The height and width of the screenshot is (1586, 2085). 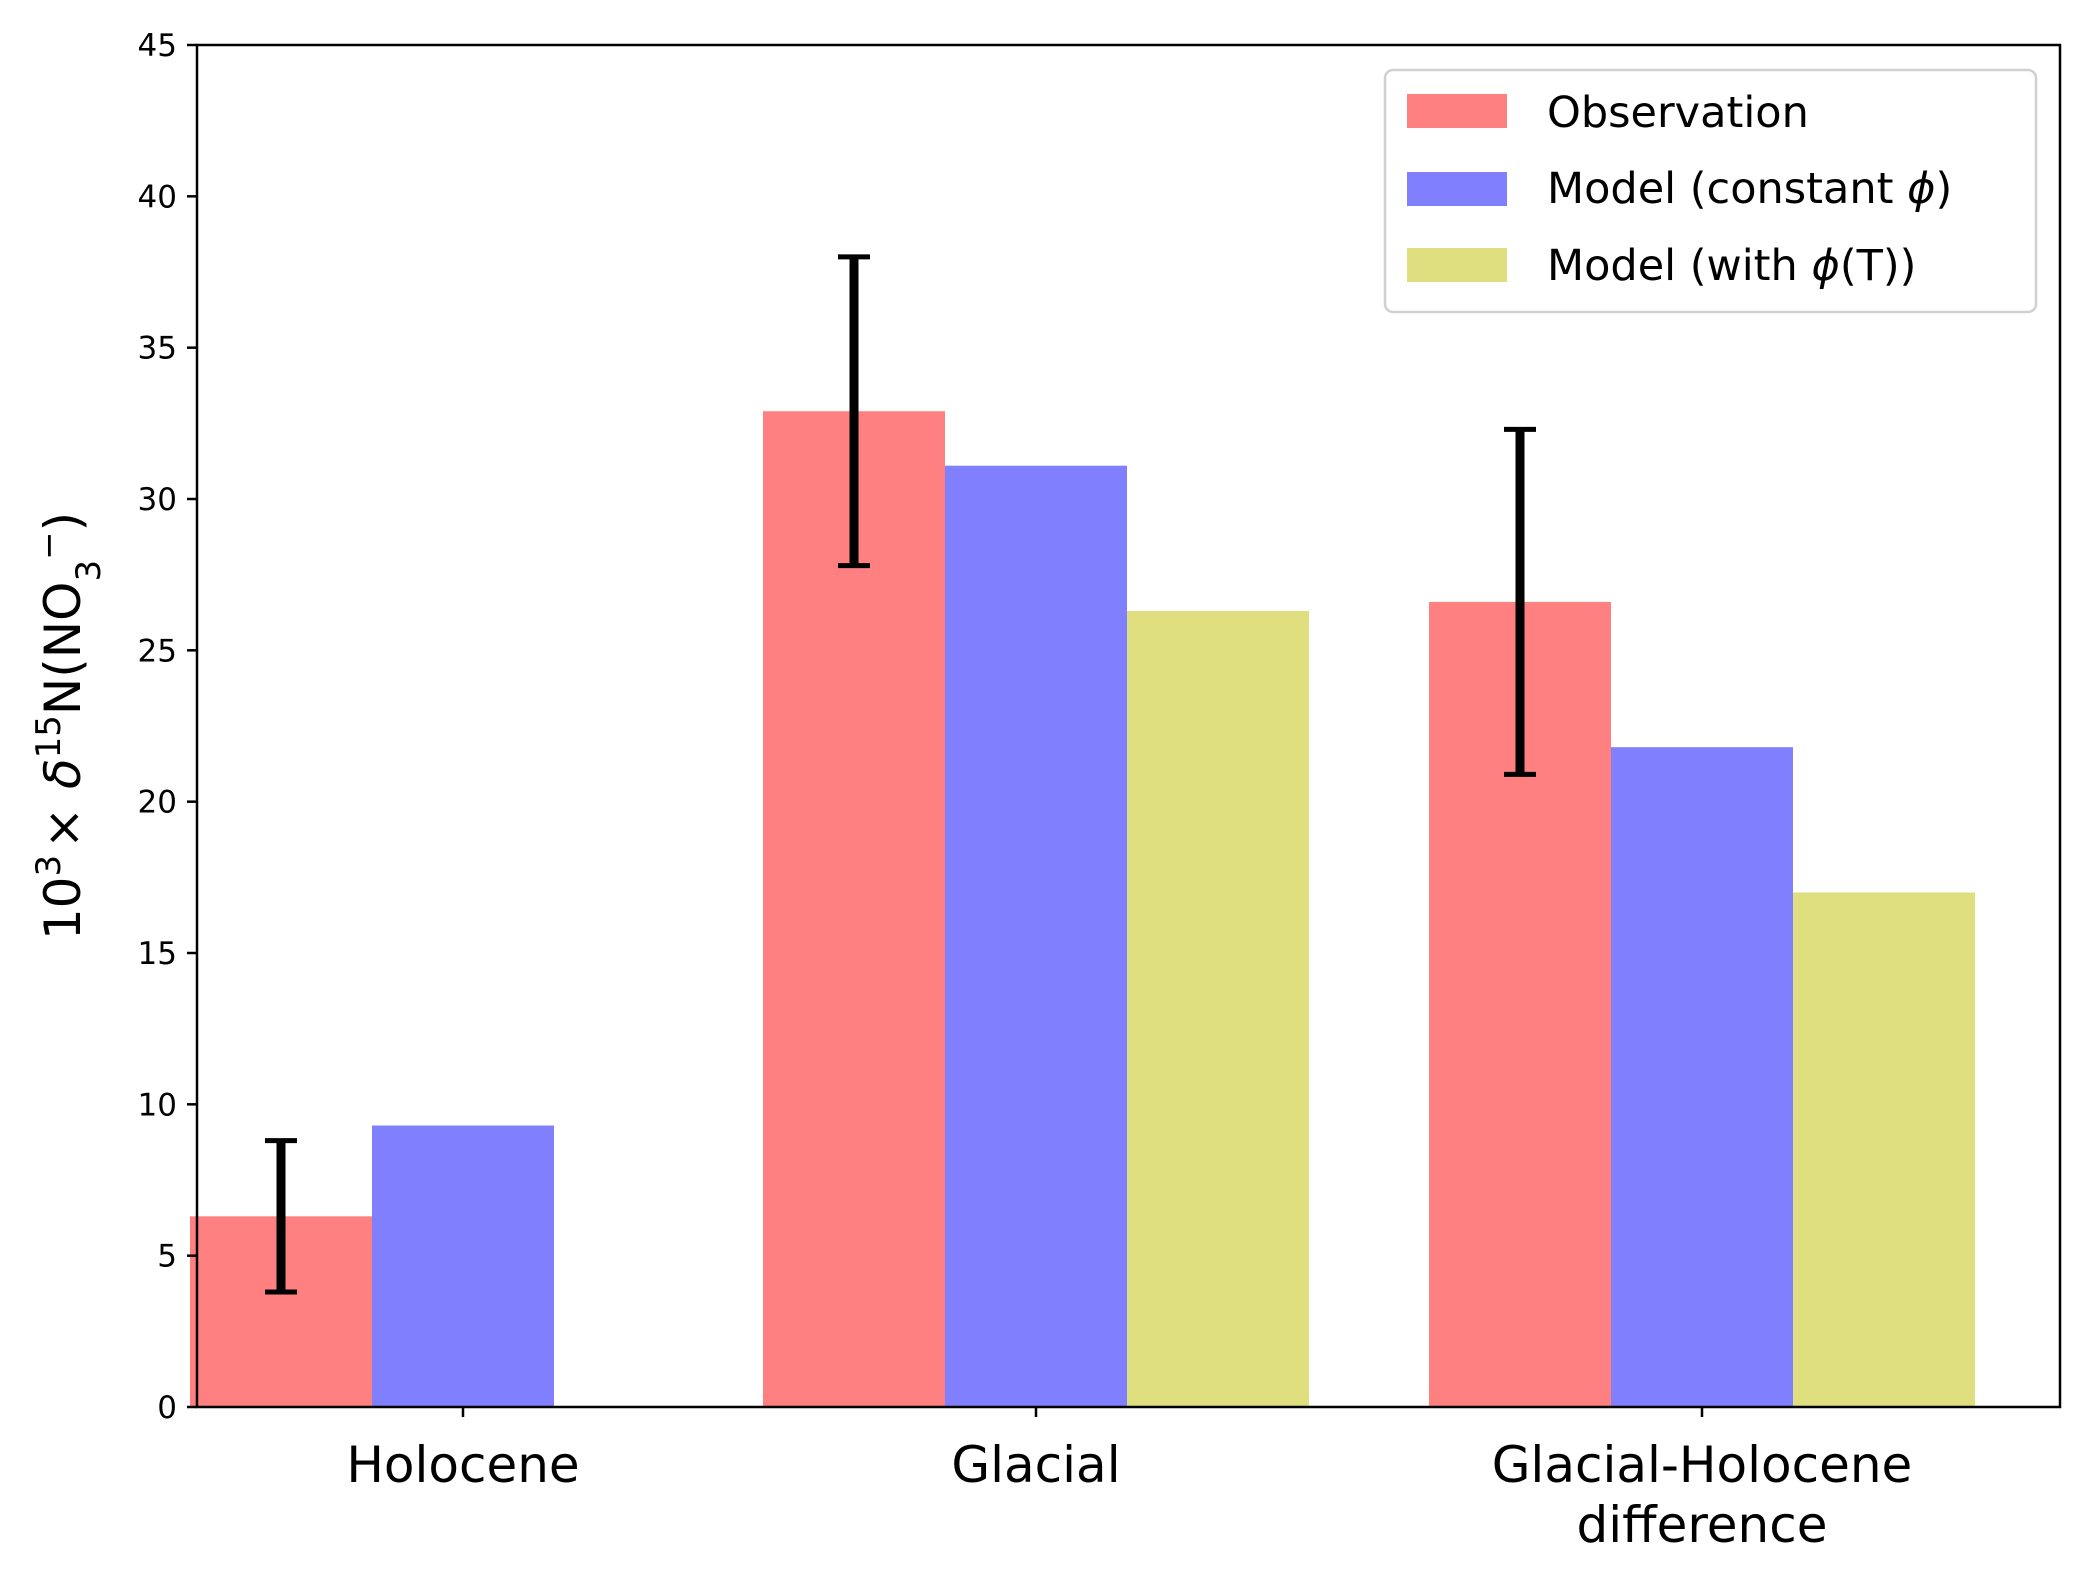 What do you see at coordinates (63, 522) in the screenshot?
I see `ylabel-close: )` at bounding box center [63, 522].